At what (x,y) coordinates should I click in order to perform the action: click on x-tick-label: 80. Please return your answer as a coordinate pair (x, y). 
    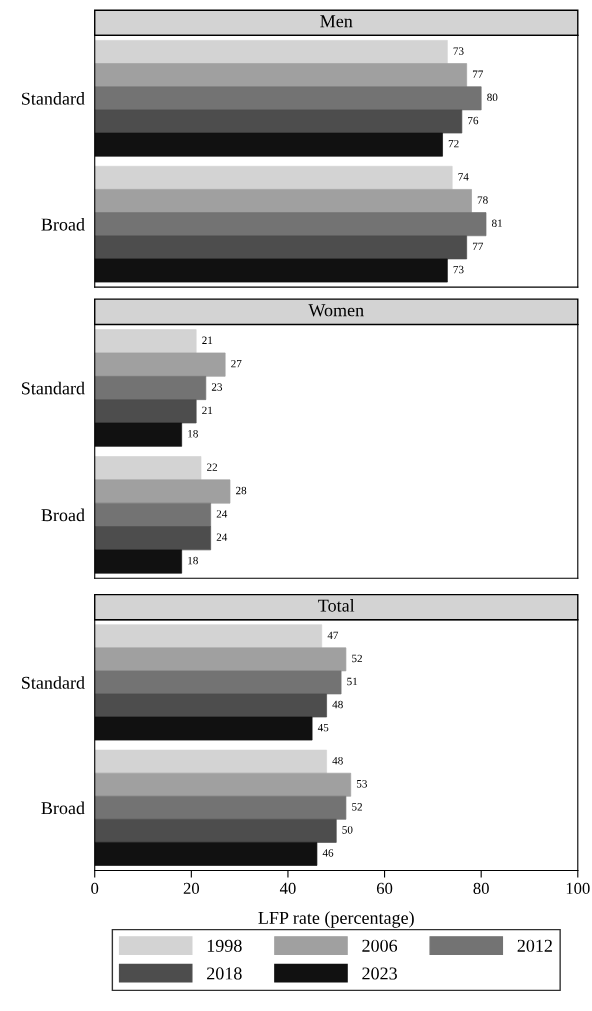
    Looking at the image, I should click on (481, 888).